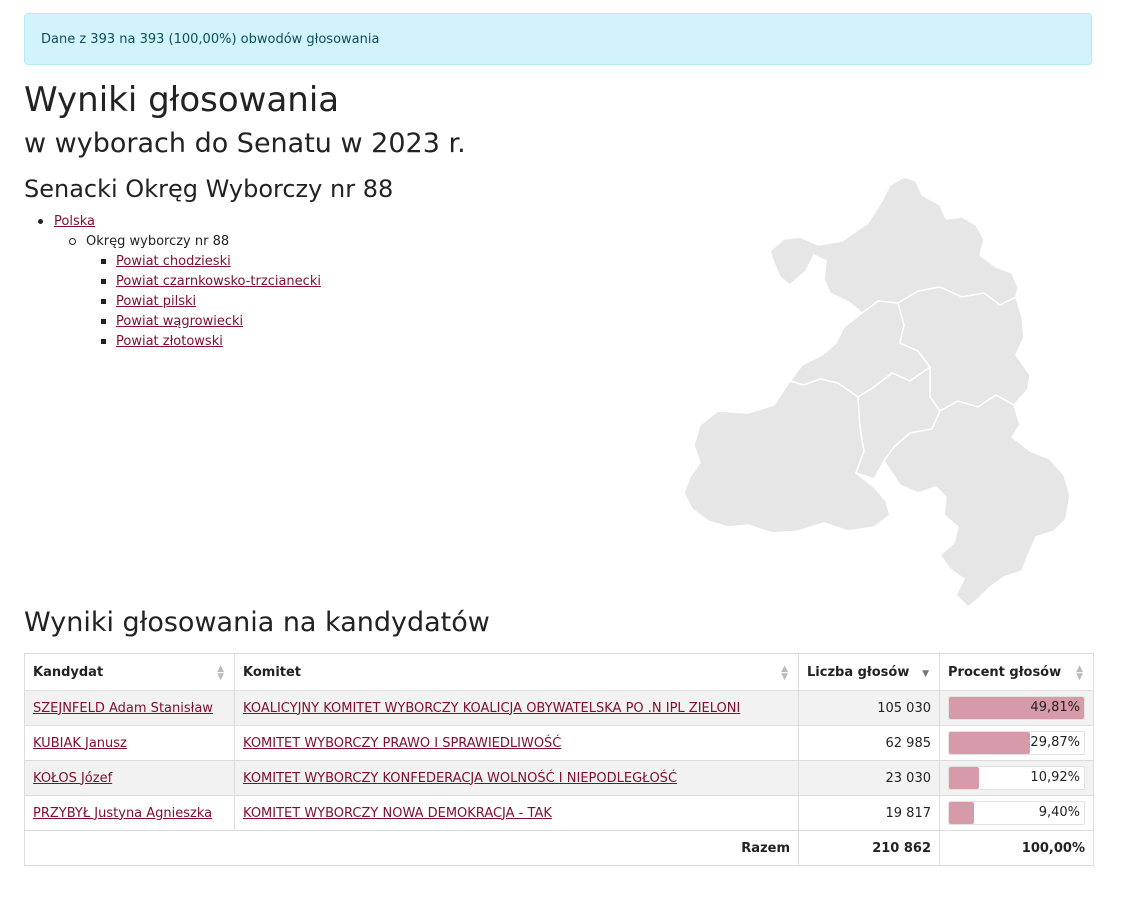 The width and height of the screenshot is (1135, 900). I want to click on current-district-label: Okręg wyborczy nr 88, so click(158, 241).